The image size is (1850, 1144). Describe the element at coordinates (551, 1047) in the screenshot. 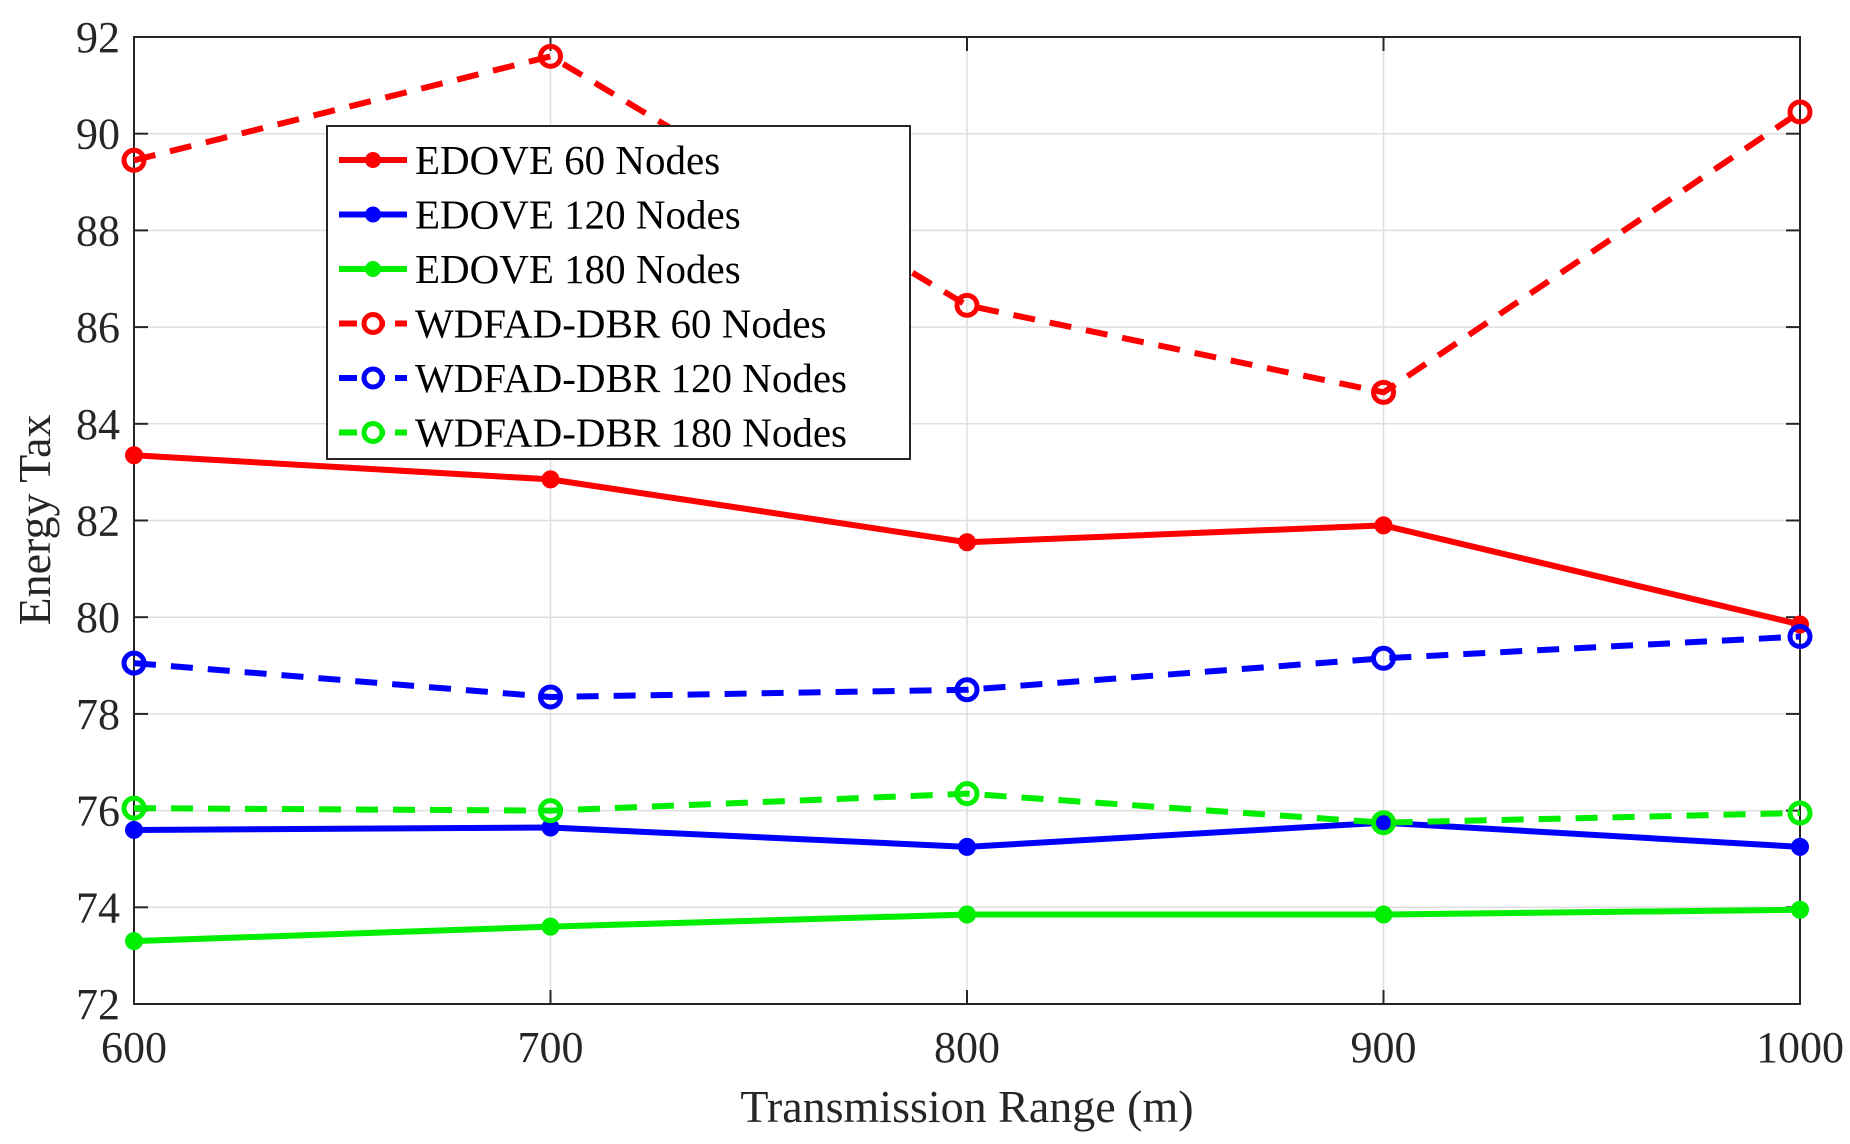

I see `x-tick-label: 700` at that location.